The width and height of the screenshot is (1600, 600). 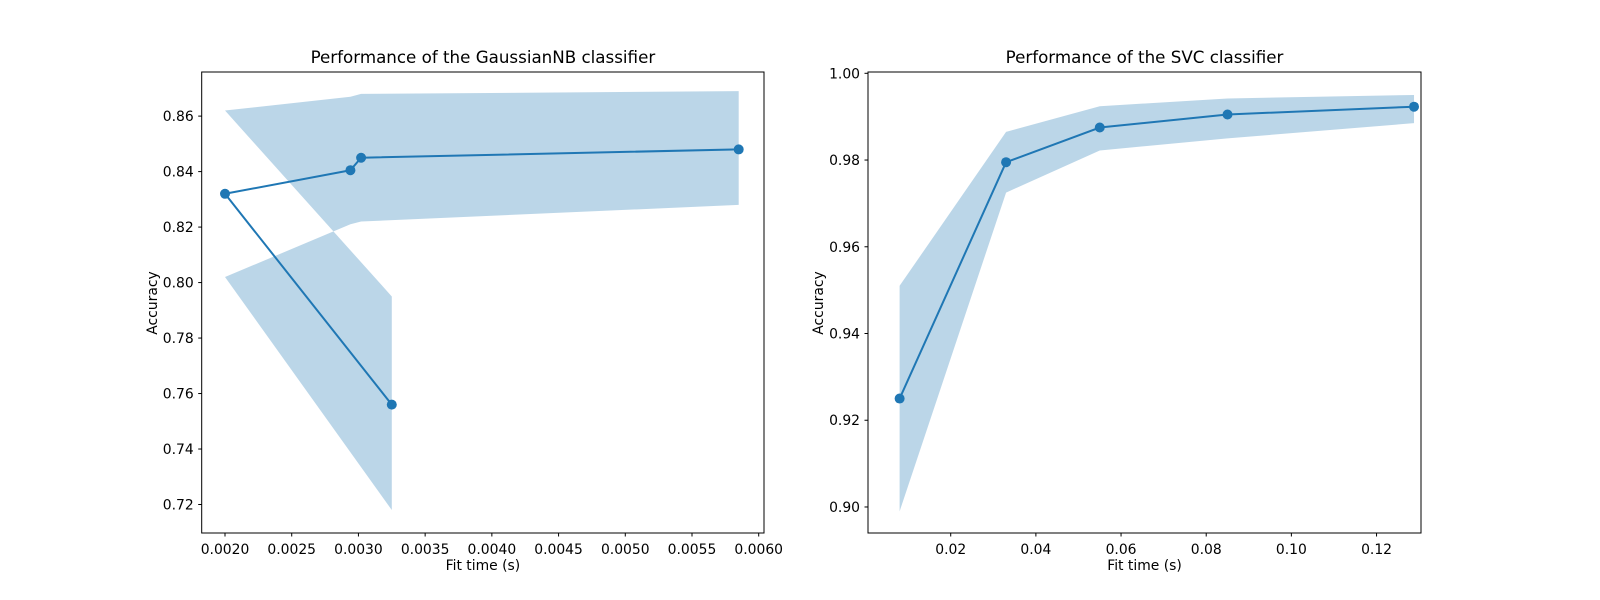 I want to click on y-tick-label: 0.80, so click(x=178, y=284).